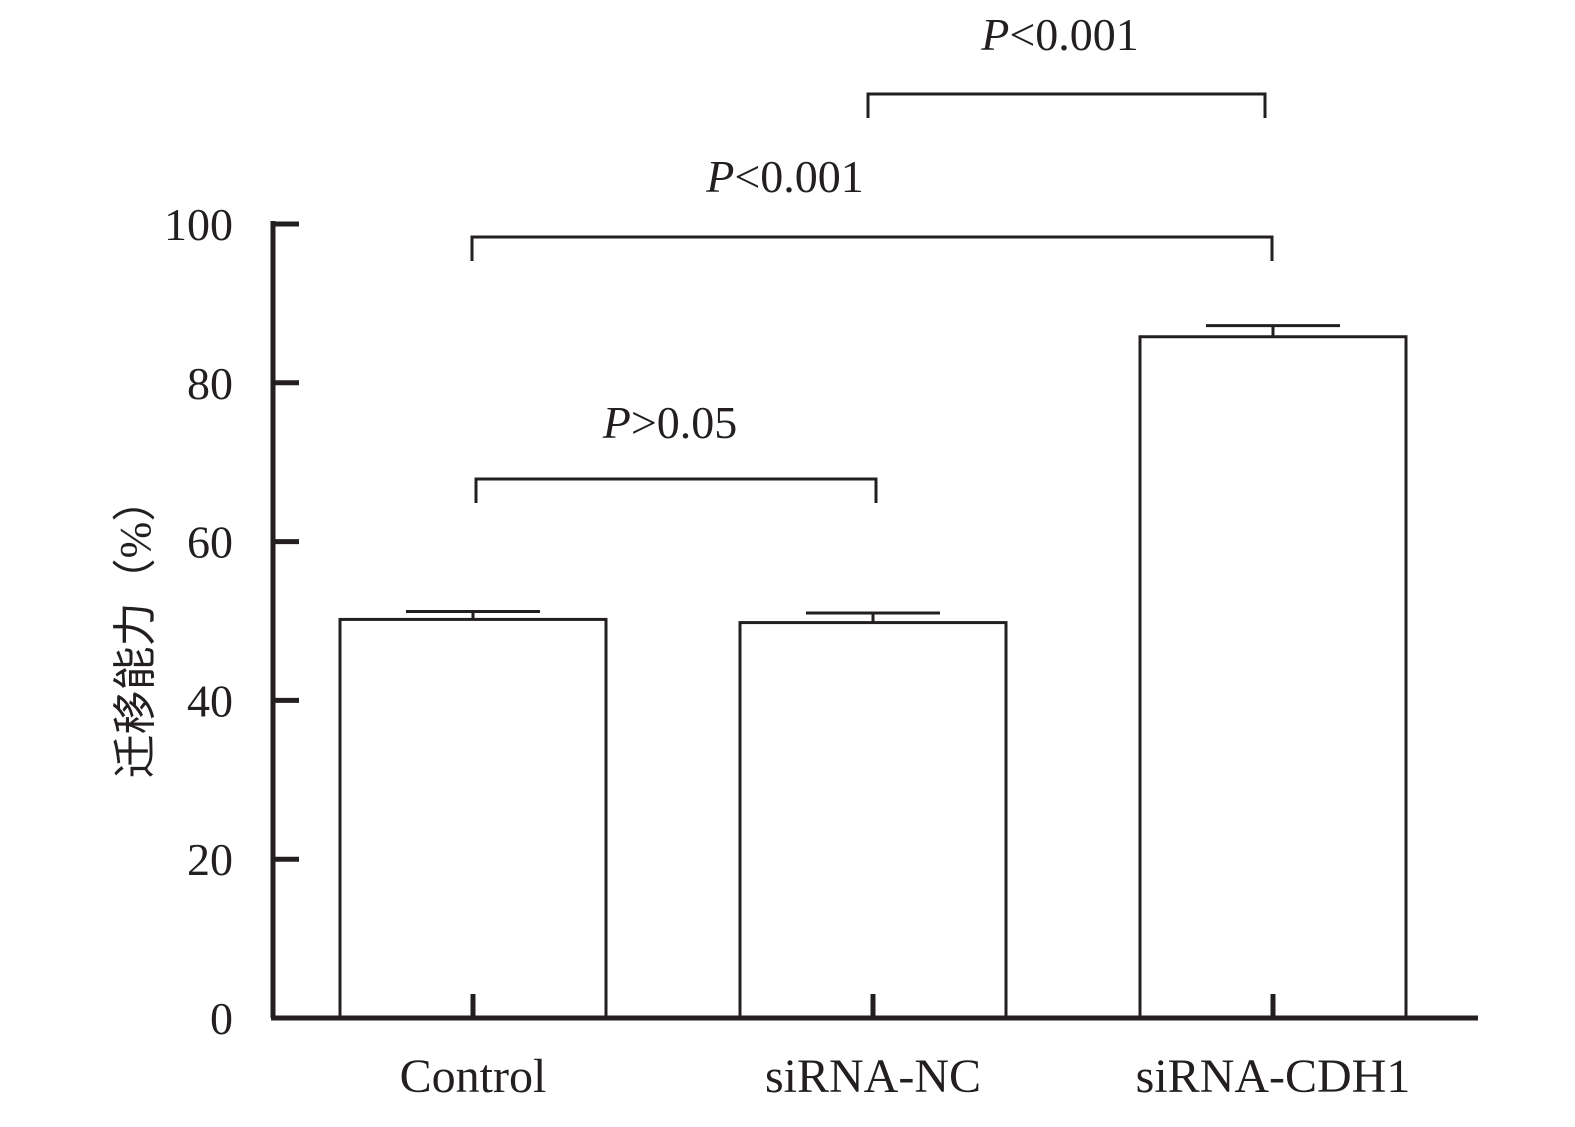  I want to click on y-axis-label: 迁移能力（%）, so click(135, 628).